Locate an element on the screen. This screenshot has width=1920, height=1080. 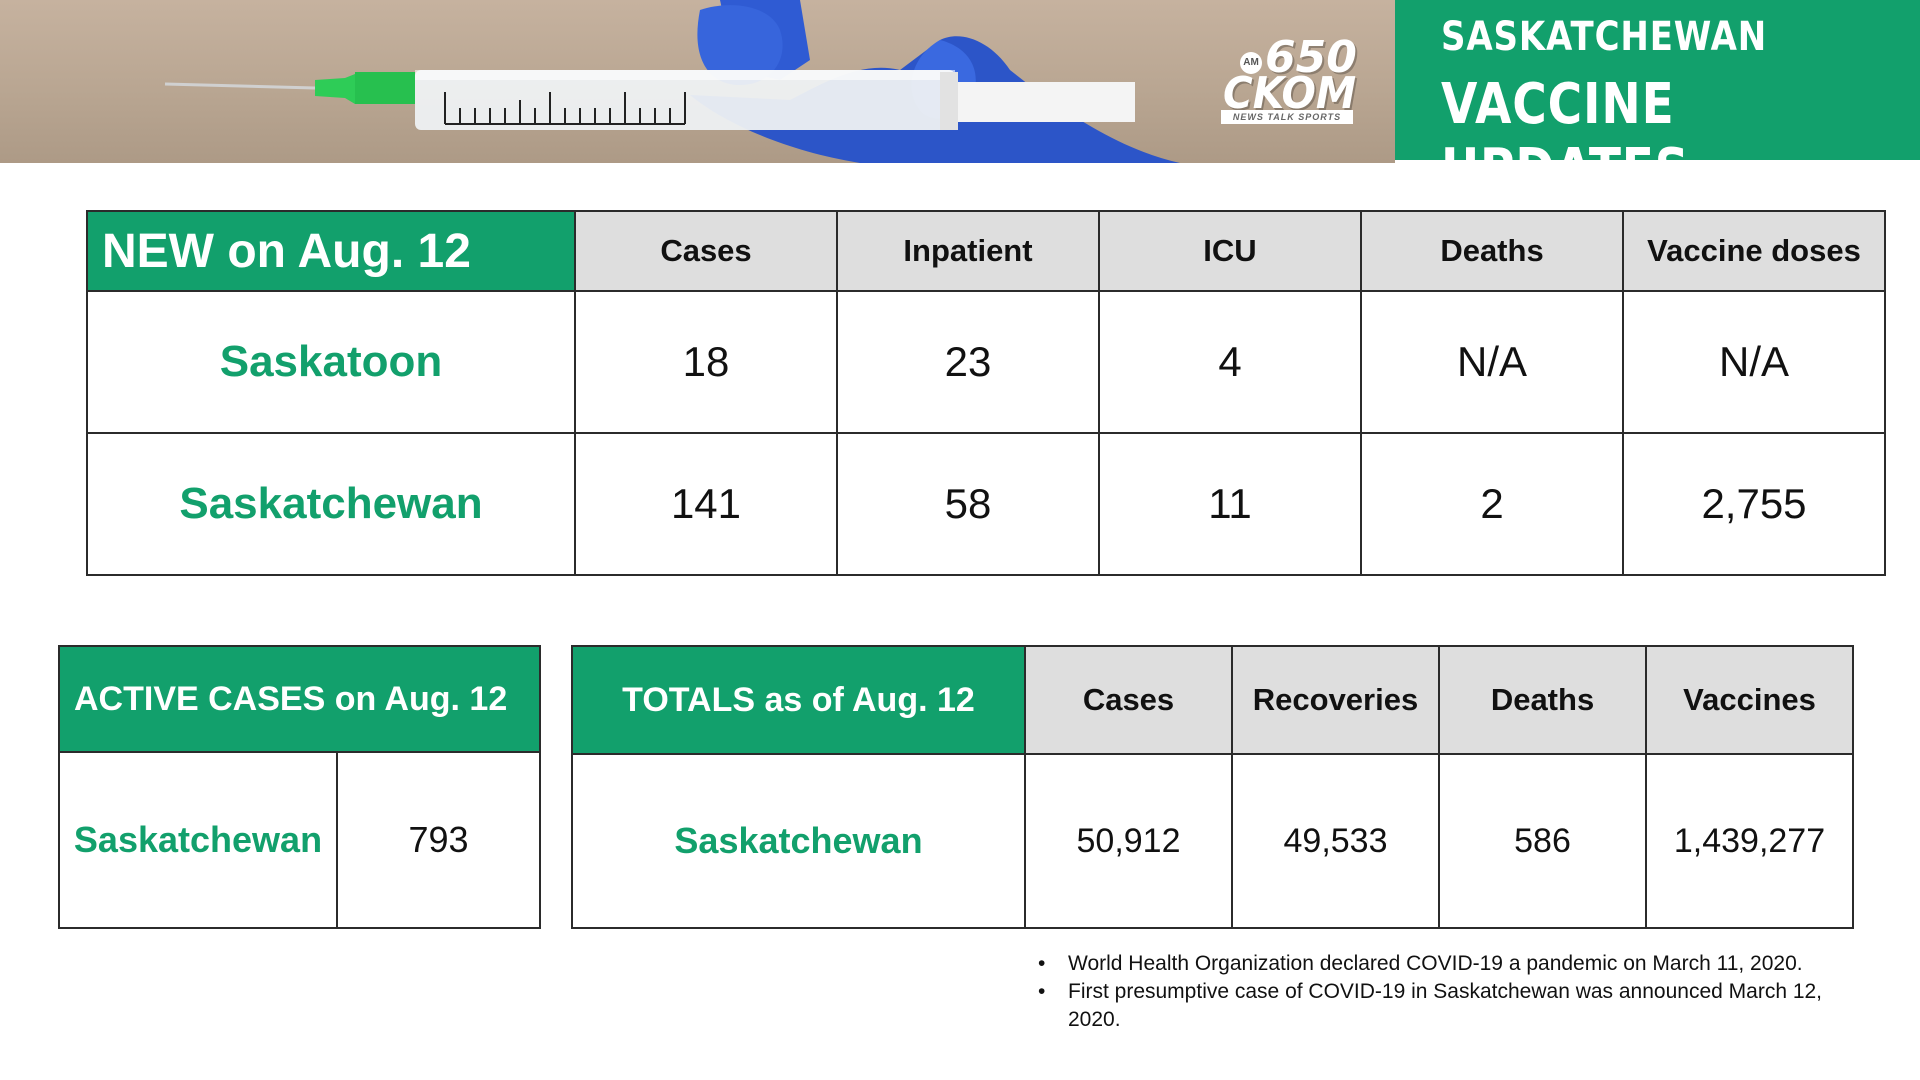
column-header: Vaccine doses is located at coordinates (1754, 251).